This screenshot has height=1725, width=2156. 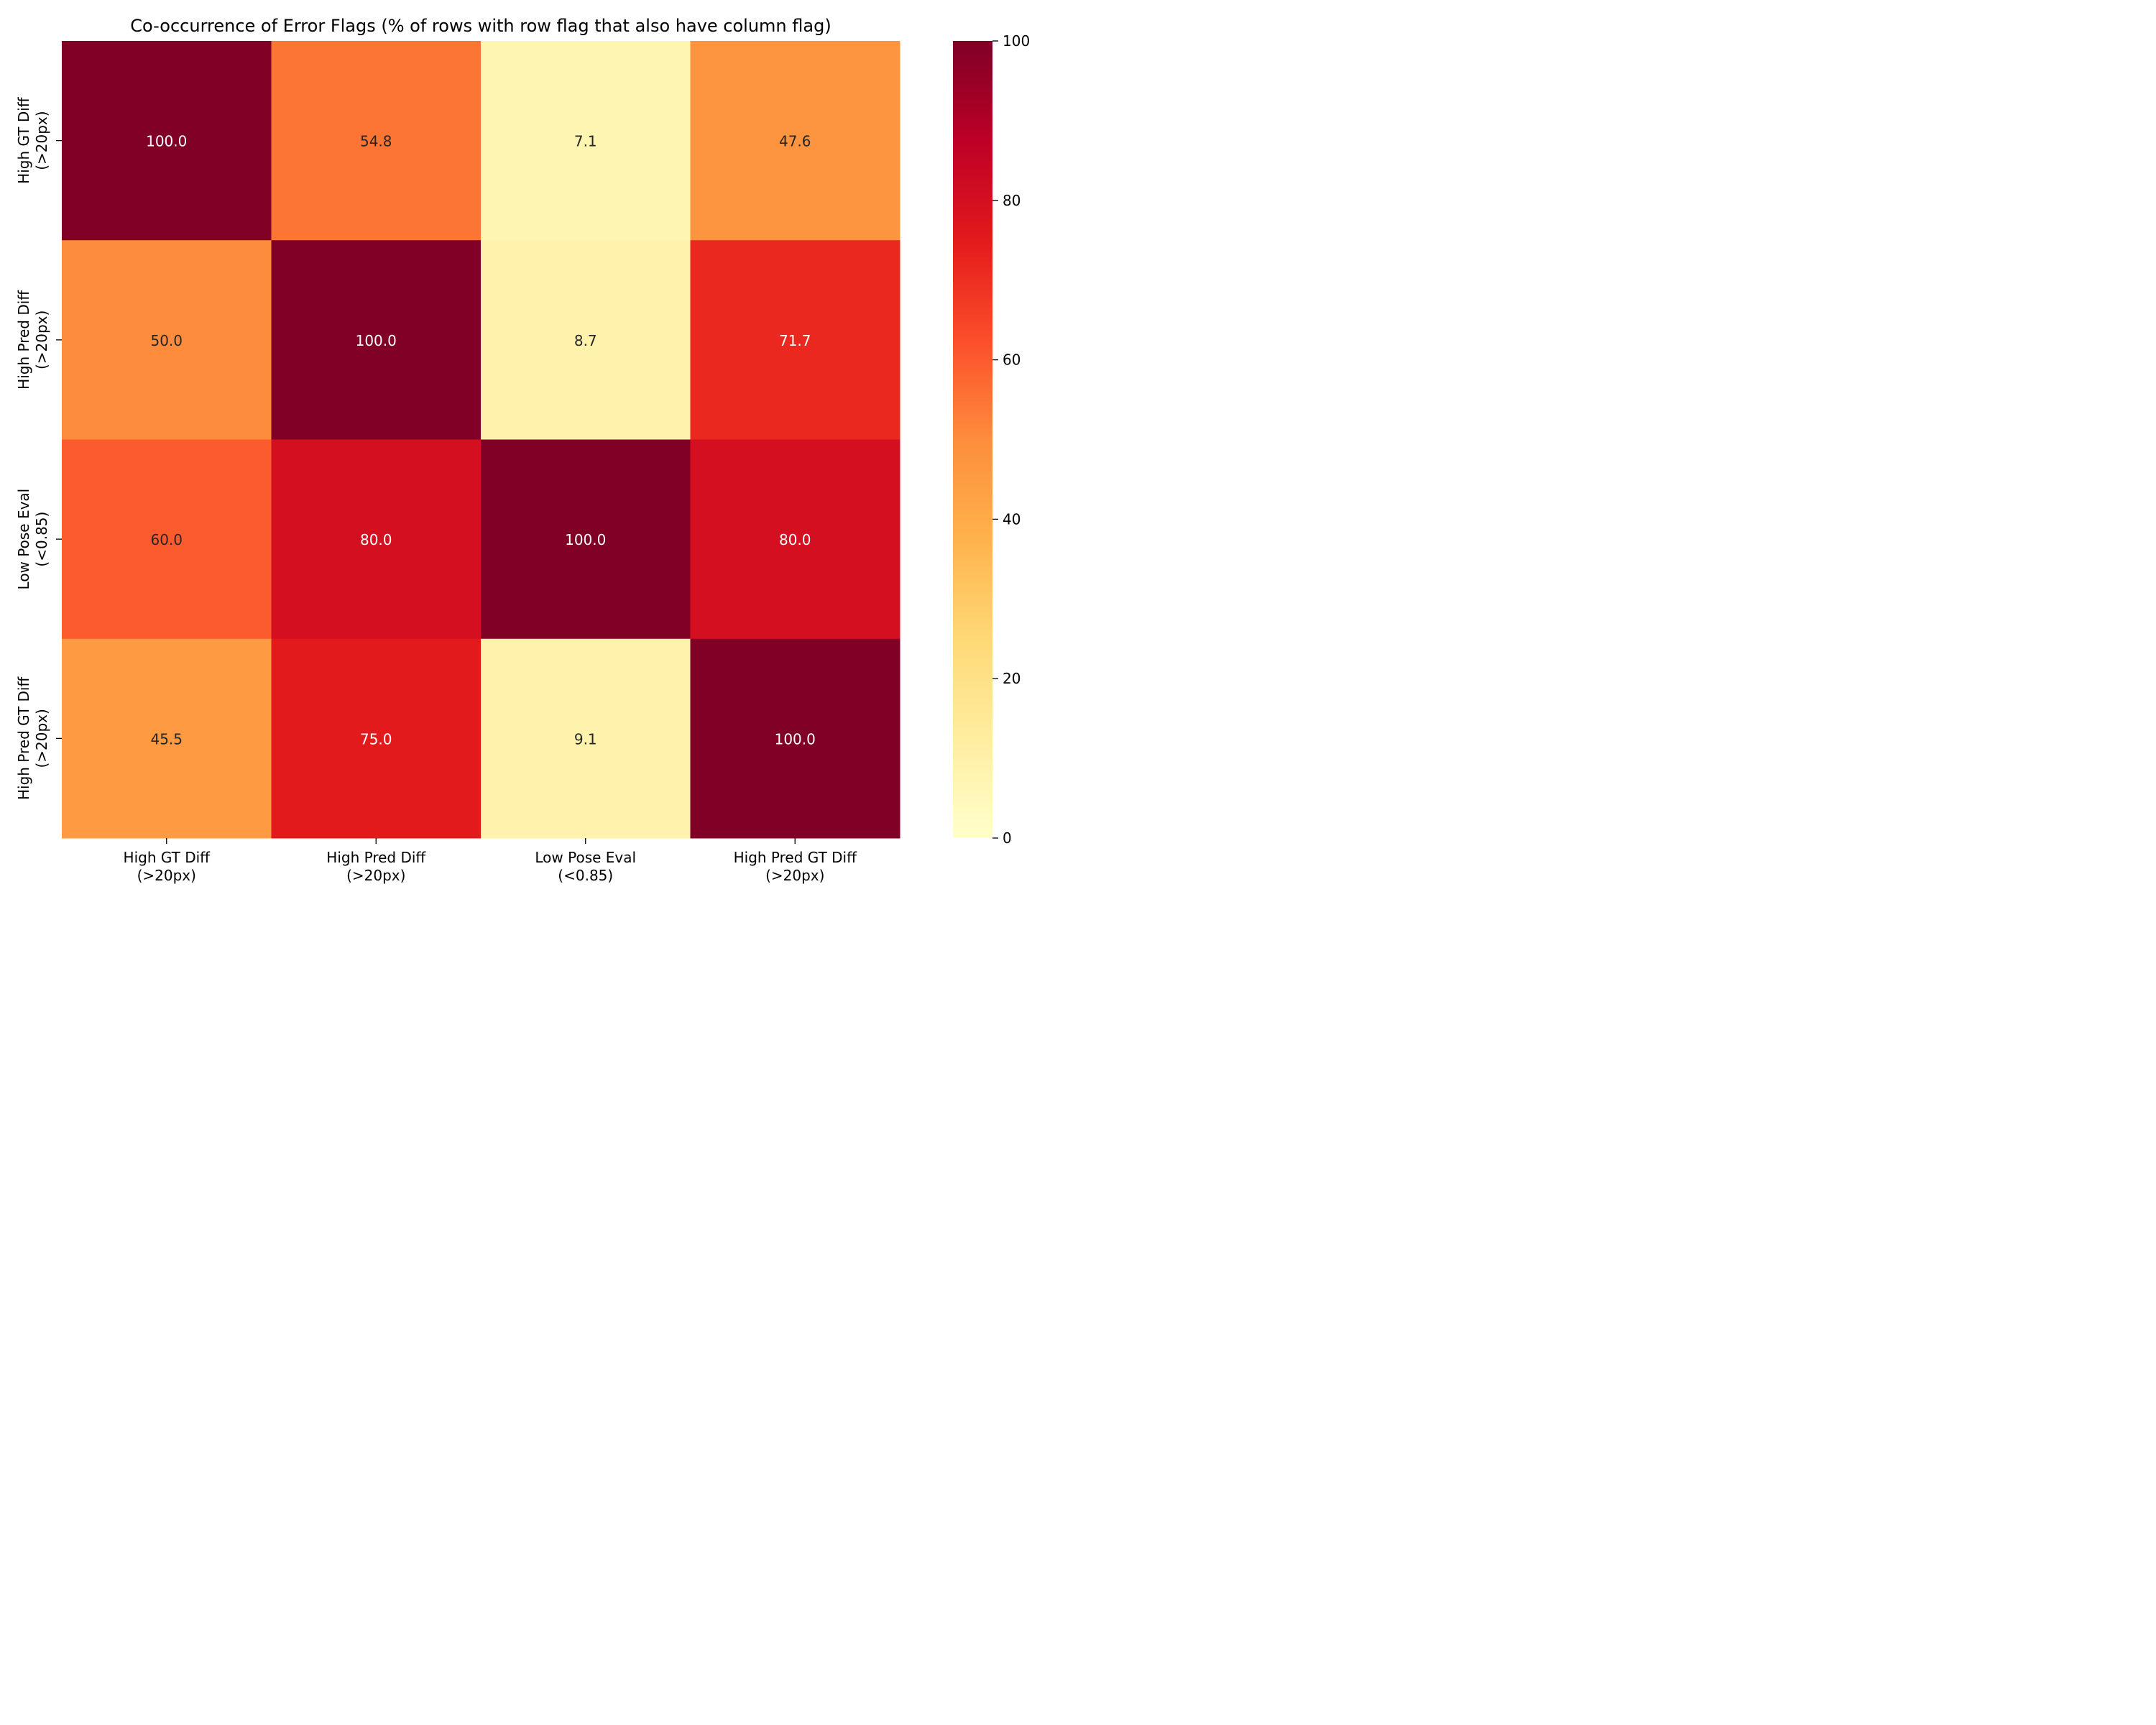 What do you see at coordinates (23, 539) in the screenshot?
I see `y-tick-label: Low Pose Eval` at bounding box center [23, 539].